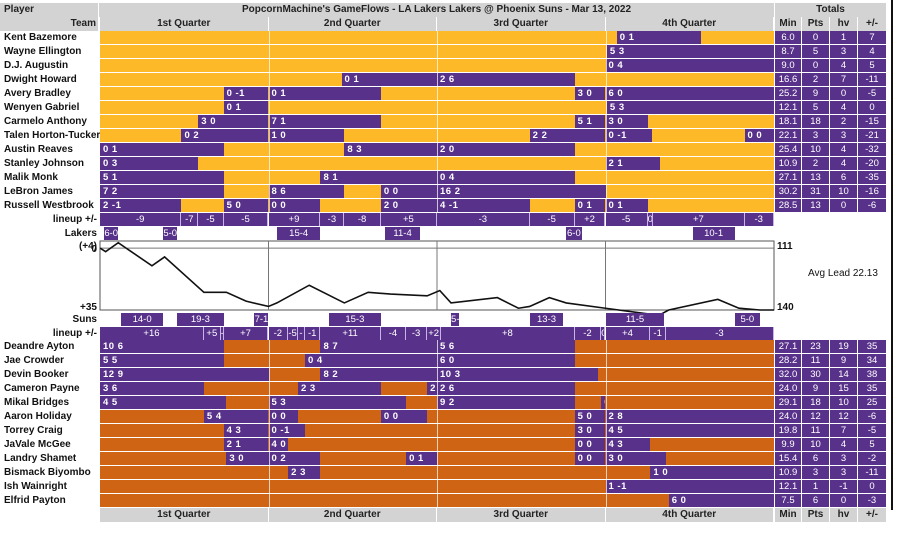  Describe the element at coordinates (49, 205) in the screenshot. I see `player-name: Russell Westbrook` at that location.